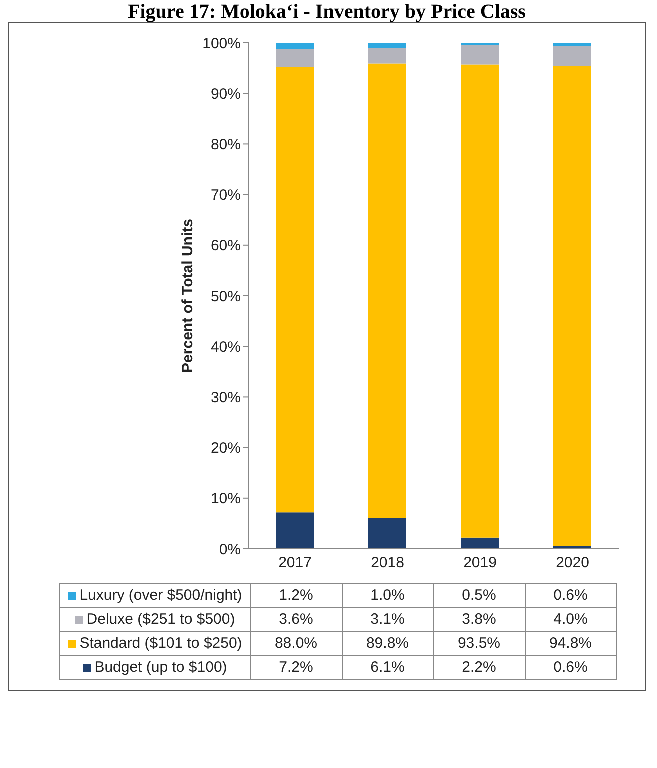 This screenshot has height=768, width=657. I want to click on data-label: 4.0%, so click(570, 620).